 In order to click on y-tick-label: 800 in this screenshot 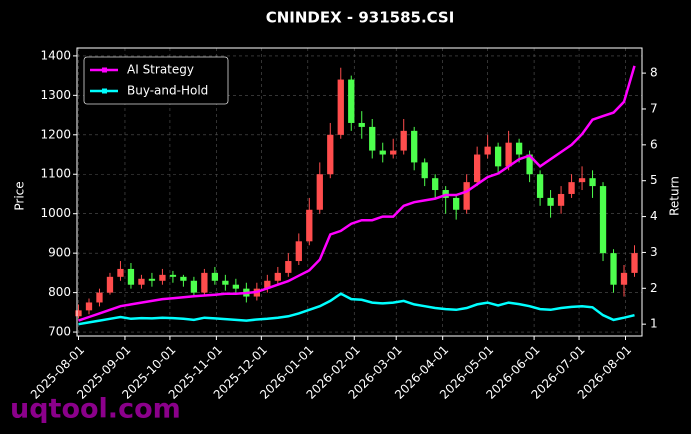, I will do `click(59, 292)`.